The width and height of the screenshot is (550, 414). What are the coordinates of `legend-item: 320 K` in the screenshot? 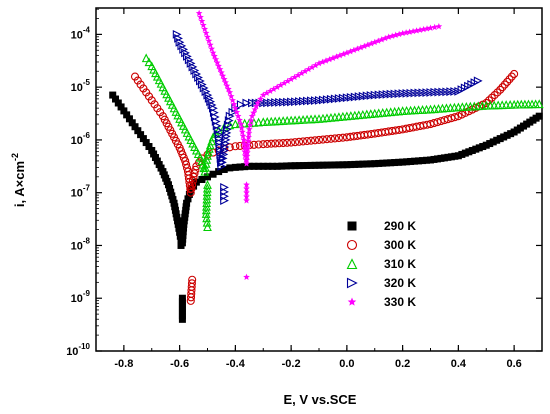 It's located at (381, 283).